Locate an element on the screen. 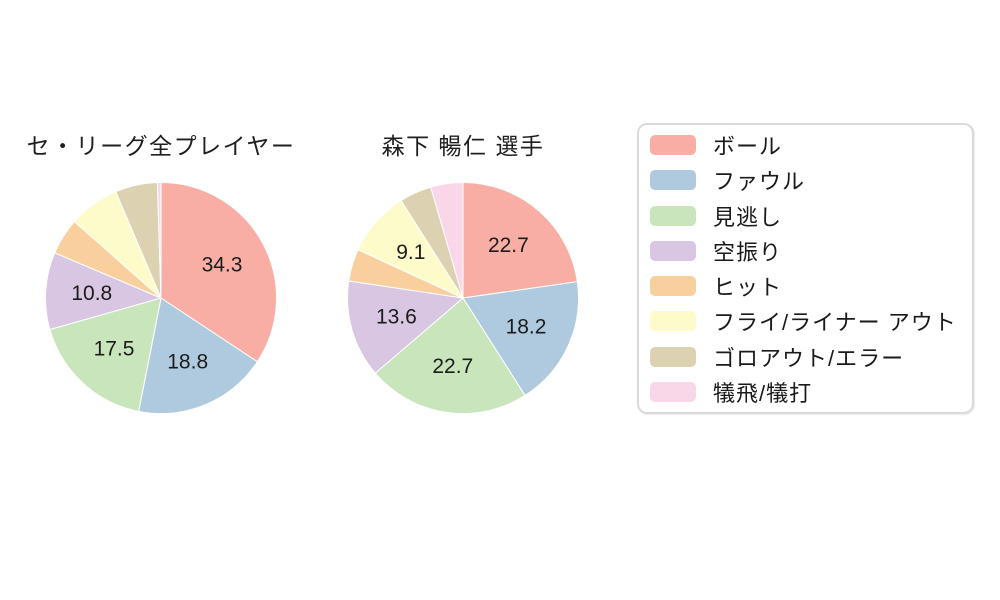 Image resolution: width=1000 pixels, height=600 pixels. legend-item-6: ゴロアウト/エラー is located at coordinates (805, 357).